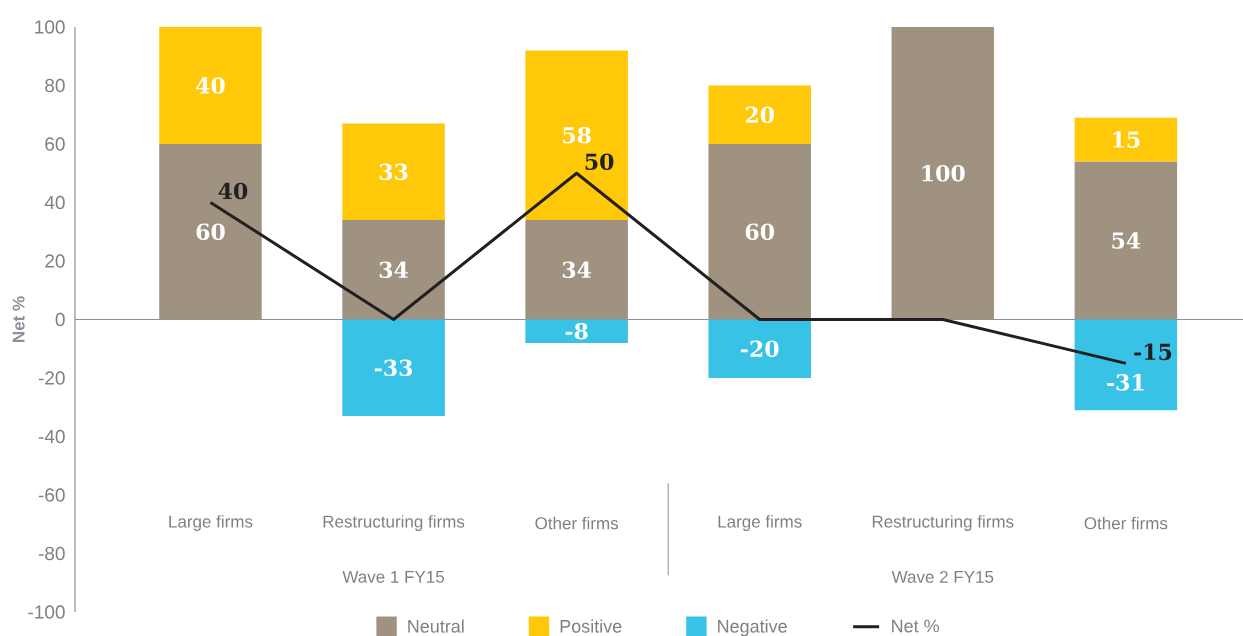 The width and height of the screenshot is (1243, 636). I want to click on data-label: 20, so click(759, 115).